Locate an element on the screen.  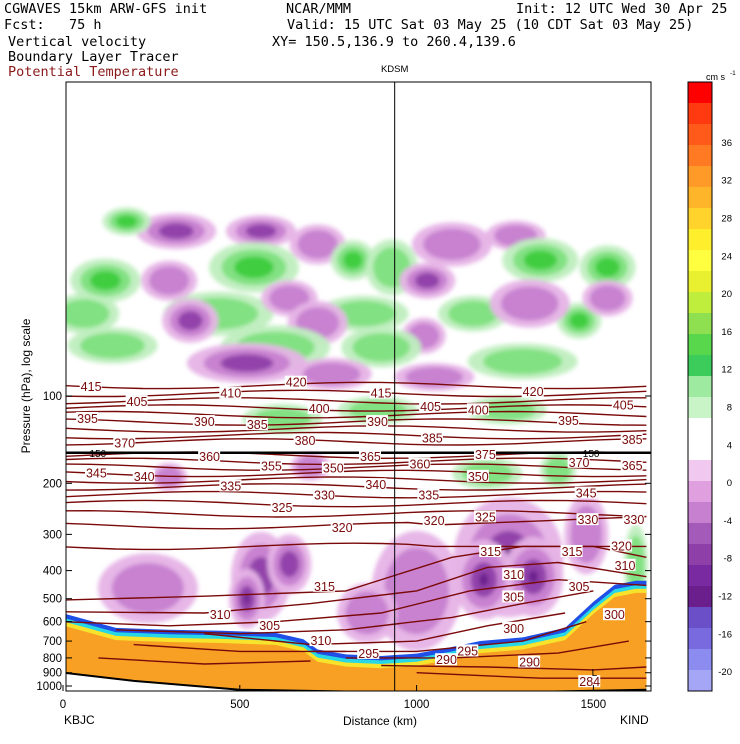
colorbar-label: 32 is located at coordinates (726, 181).